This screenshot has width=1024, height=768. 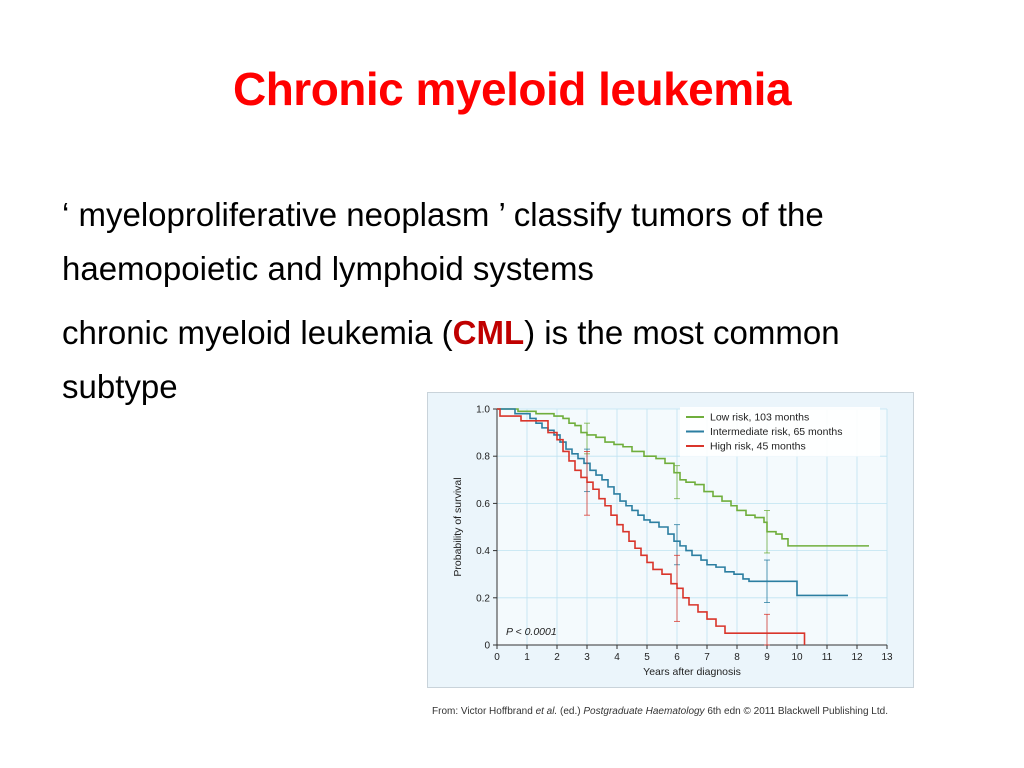 I want to click on paragraph-cml-after: ) is the most common subtype, so click(x=451, y=359).